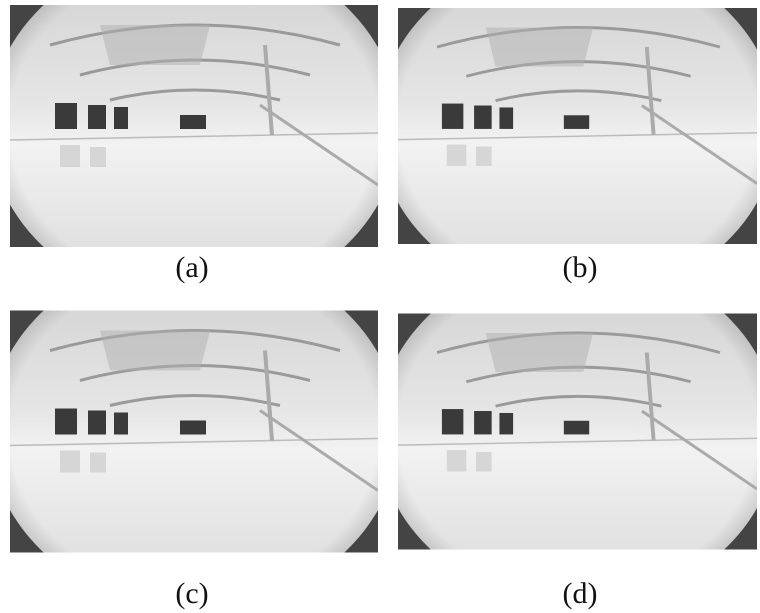  I want to click on caption: (d), so click(580, 593).